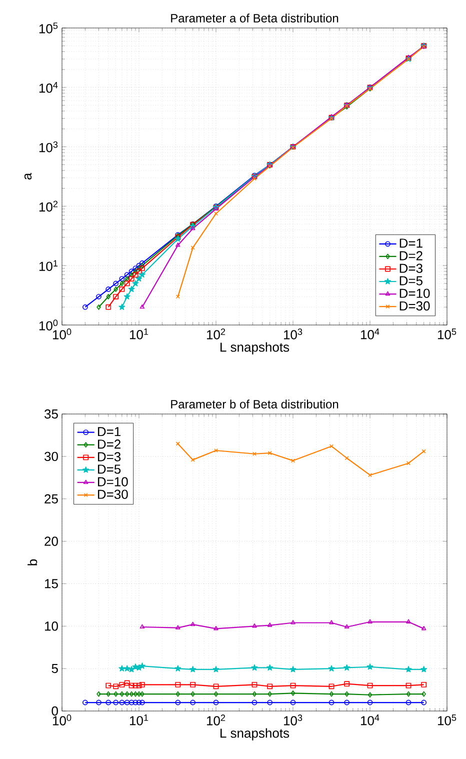 The image size is (466, 759). Describe the element at coordinates (33, 562) in the screenshot. I see `y-axis-title: b` at that location.